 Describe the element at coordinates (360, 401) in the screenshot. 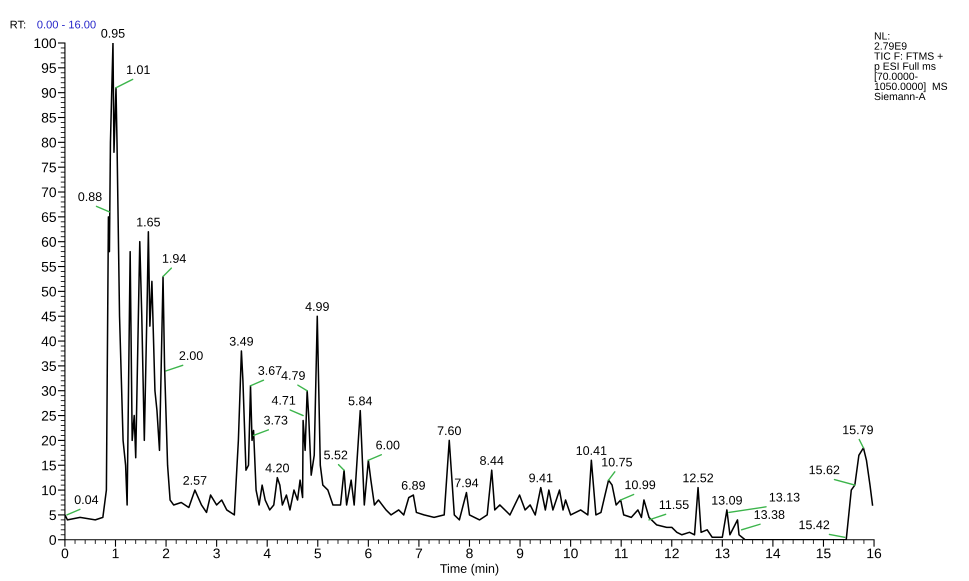

I see `annotation: 5.84` at that location.